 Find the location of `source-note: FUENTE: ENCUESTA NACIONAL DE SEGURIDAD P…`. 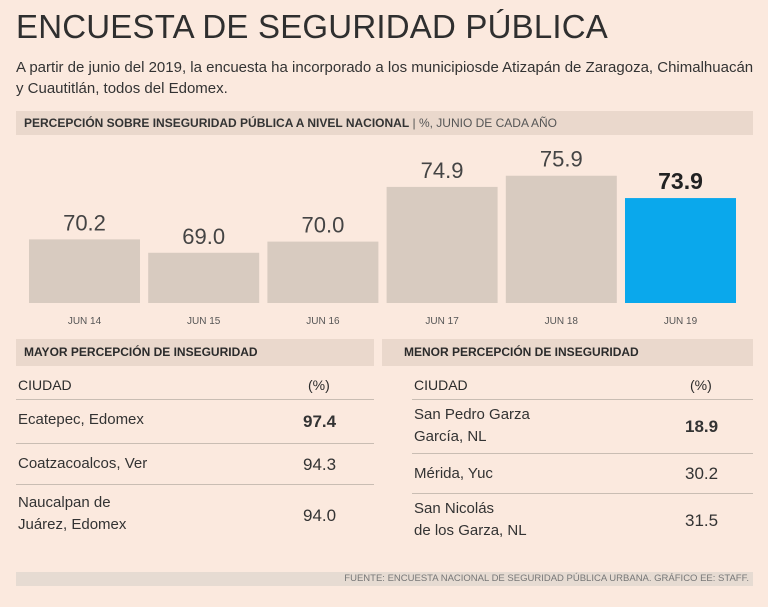

source-note: FUENTE: ENCUESTA NACIONAL DE SEGURIDAD P… is located at coordinates (384, 579).